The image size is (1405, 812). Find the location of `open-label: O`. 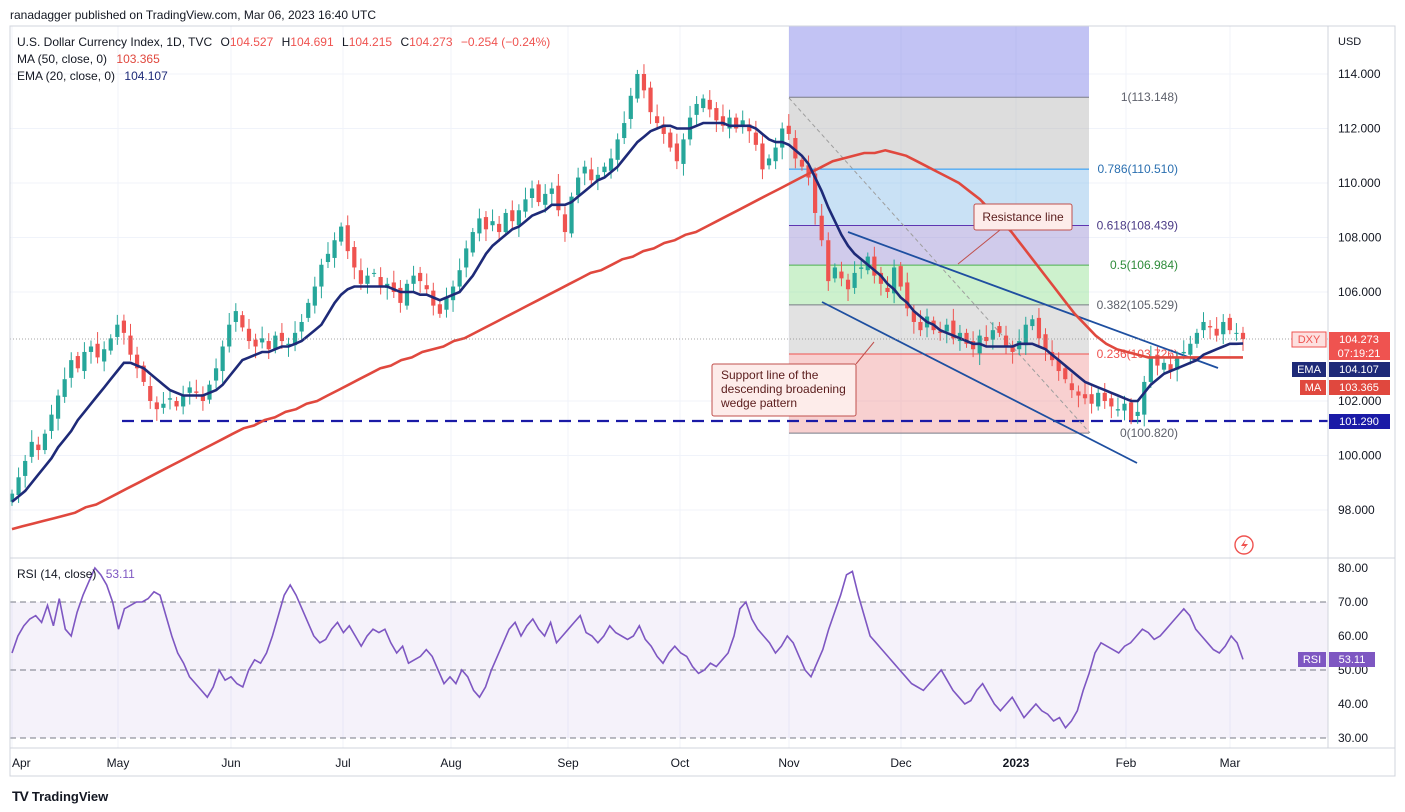

open-label: O is located at coordinates (225, 42).